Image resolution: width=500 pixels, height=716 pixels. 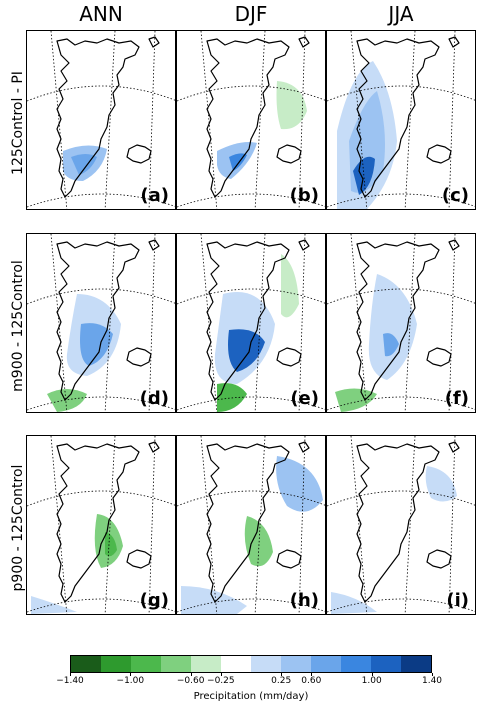 What do you see at coordinates (154, 195) in the screenshot?
I see `panel-label: (a)` at bounding box center [154, 195].